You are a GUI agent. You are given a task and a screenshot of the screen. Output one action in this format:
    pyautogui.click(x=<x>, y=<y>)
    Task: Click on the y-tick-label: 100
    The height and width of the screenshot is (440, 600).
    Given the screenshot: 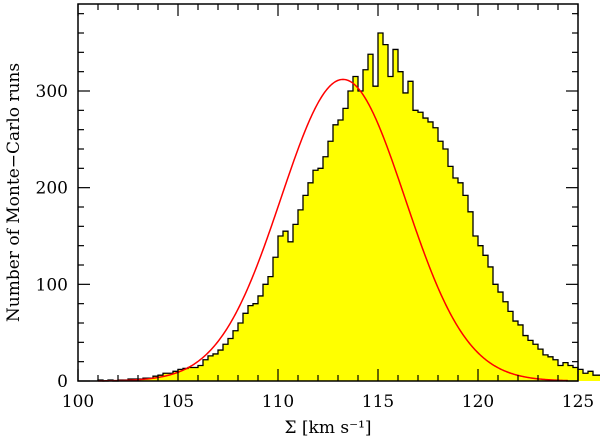 What is the action you would take?
    pyautogui.click(x=52, y=285)
    